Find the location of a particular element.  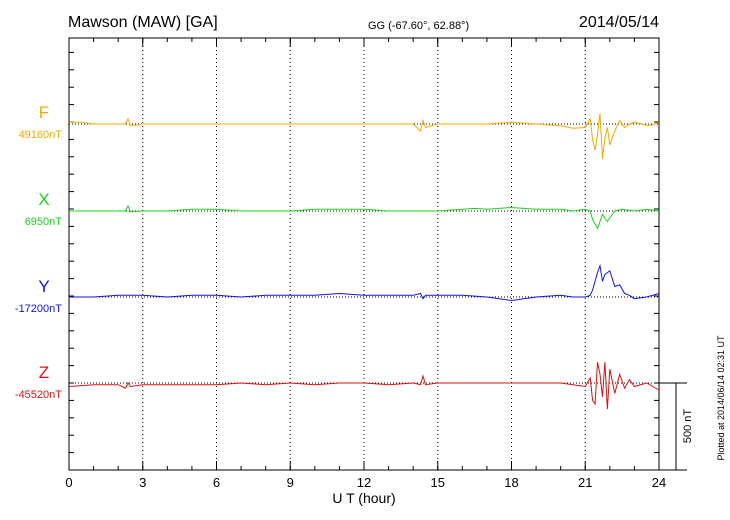

station-coords: GG (-67.60°, 62.88°) is located at coordinates (418, 26).